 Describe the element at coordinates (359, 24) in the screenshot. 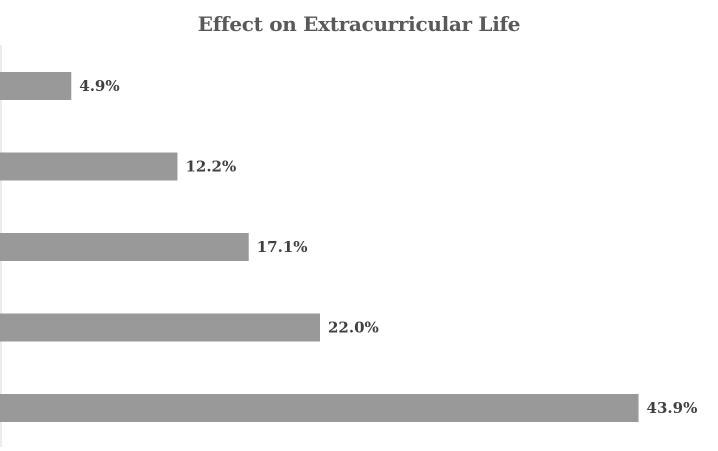

I see `chart-title: Effect on Extracurricular Life` at that location.